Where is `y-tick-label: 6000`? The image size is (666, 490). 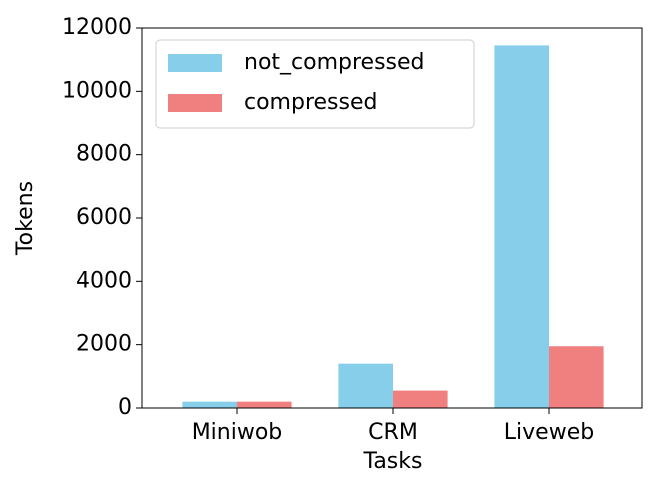
y-tick-label: 6000 is located at coordinates (104, 217).